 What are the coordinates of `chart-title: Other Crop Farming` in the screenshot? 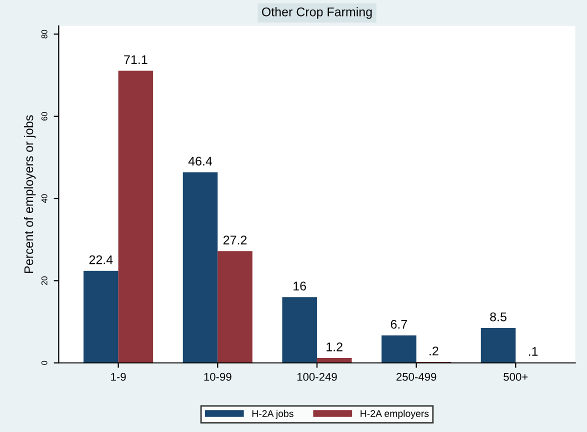 It's located at (317, 13).